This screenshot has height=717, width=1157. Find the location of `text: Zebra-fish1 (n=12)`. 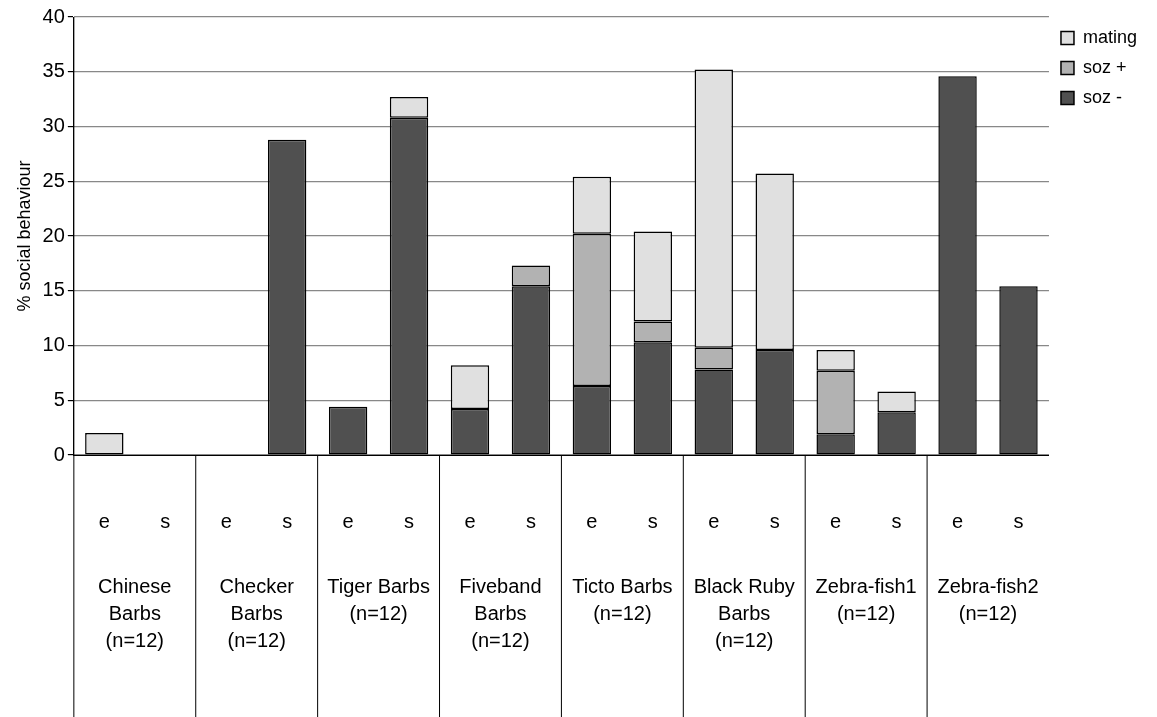

text: Zebra-fish1 (n=12) is located at coordinates (866, 599).